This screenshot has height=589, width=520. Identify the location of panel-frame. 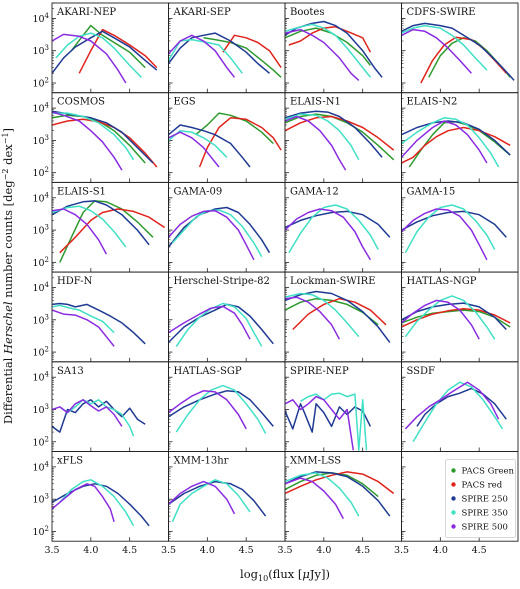
(460, 496).